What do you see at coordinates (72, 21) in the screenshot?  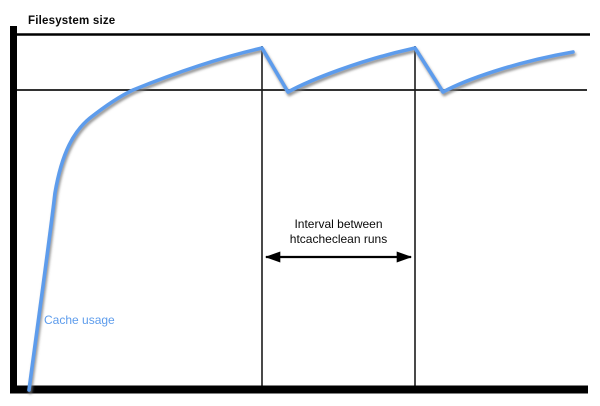 I see `filesystem-size-label: Filesystem size` at bounding box center [72, 21].